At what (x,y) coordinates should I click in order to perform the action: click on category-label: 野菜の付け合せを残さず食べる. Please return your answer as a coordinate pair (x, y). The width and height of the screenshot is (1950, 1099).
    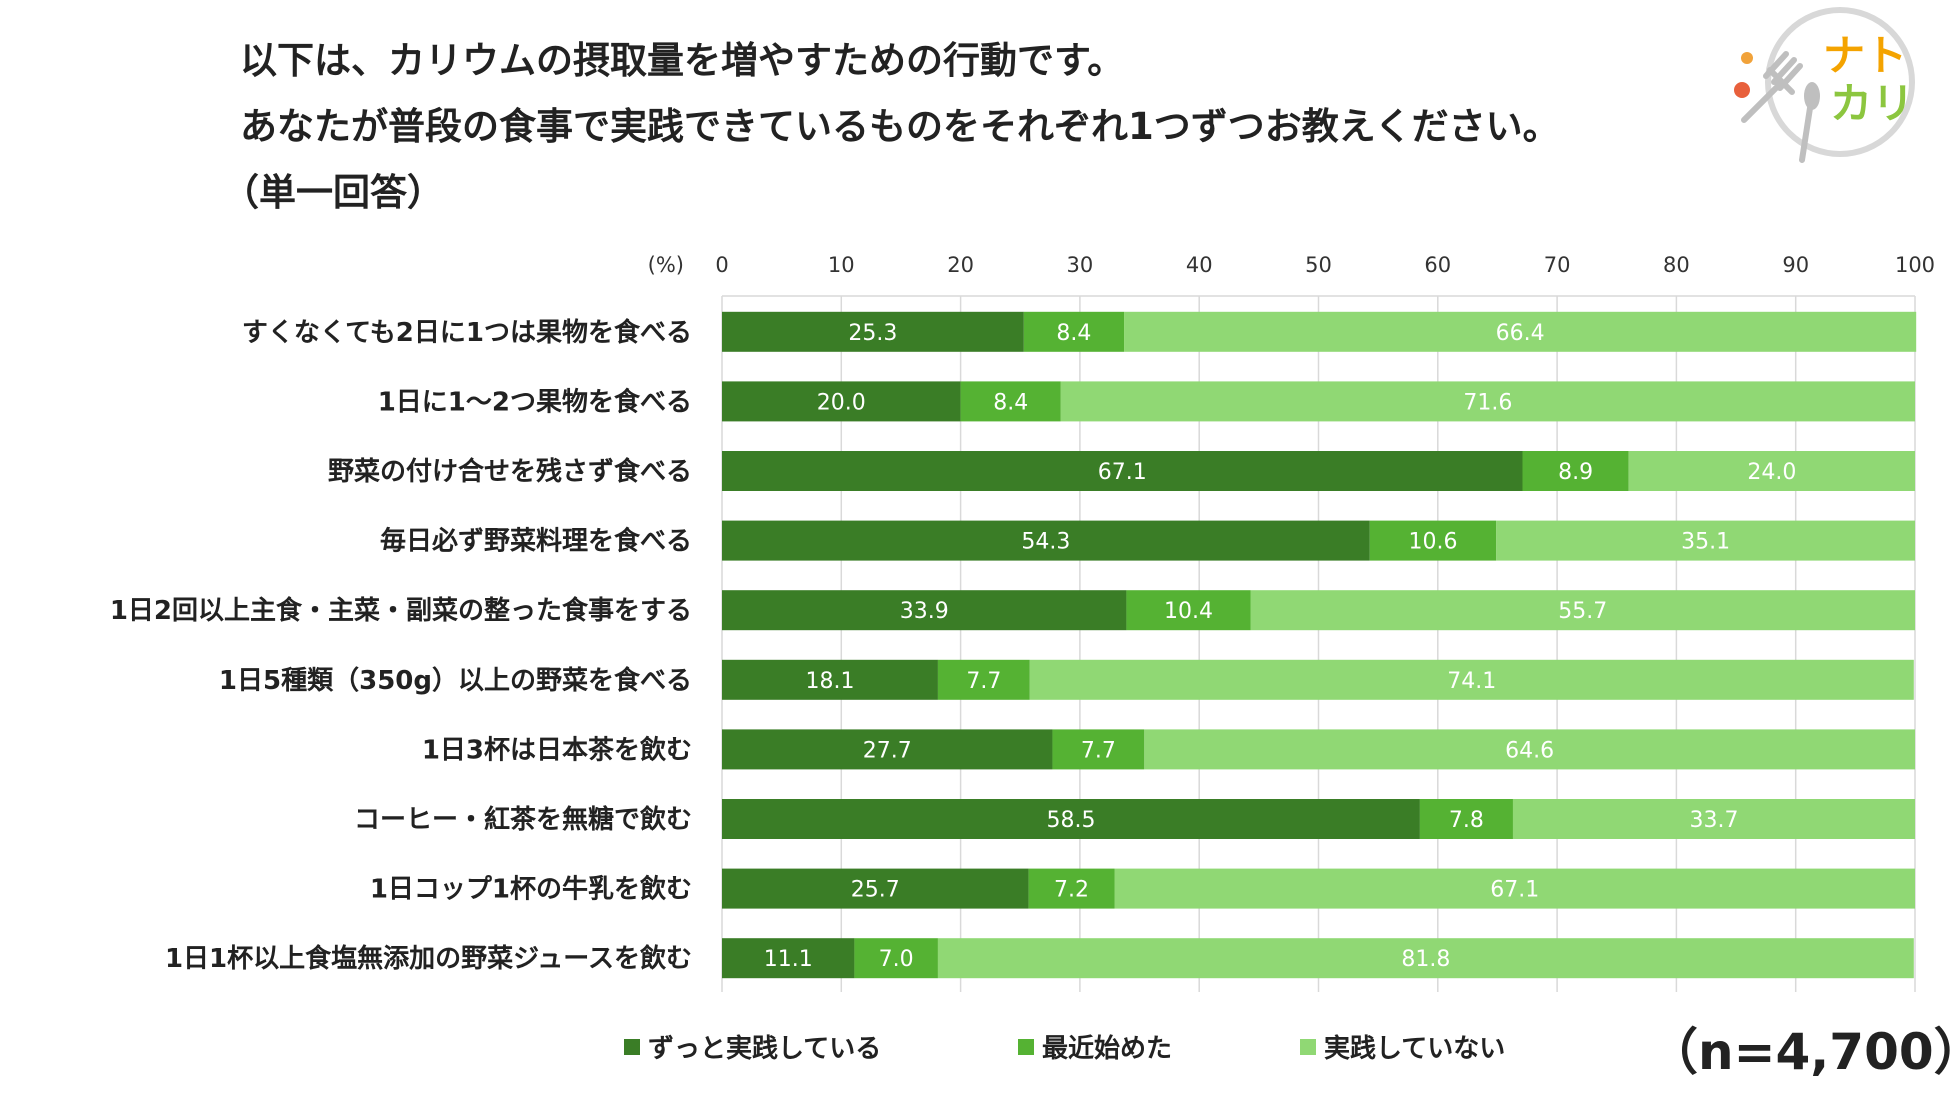
    Looking at the image, I should click on (510, 471).